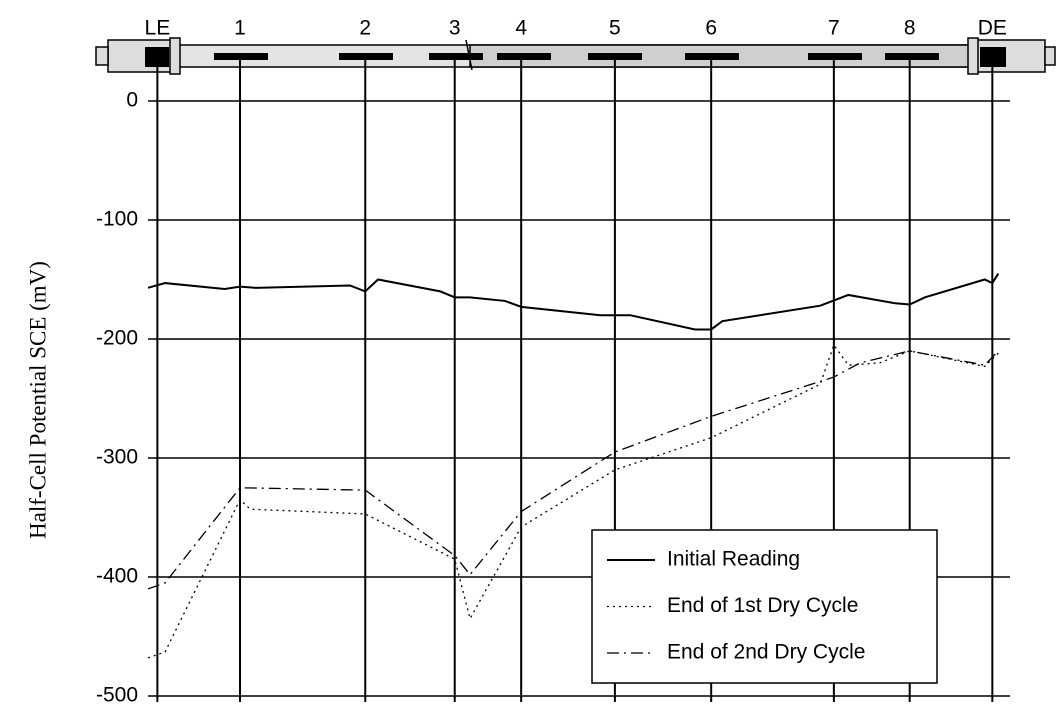  Describe the element at coordinates (575, 56) in the screenshot. I see `specimen-drawing` at that location.